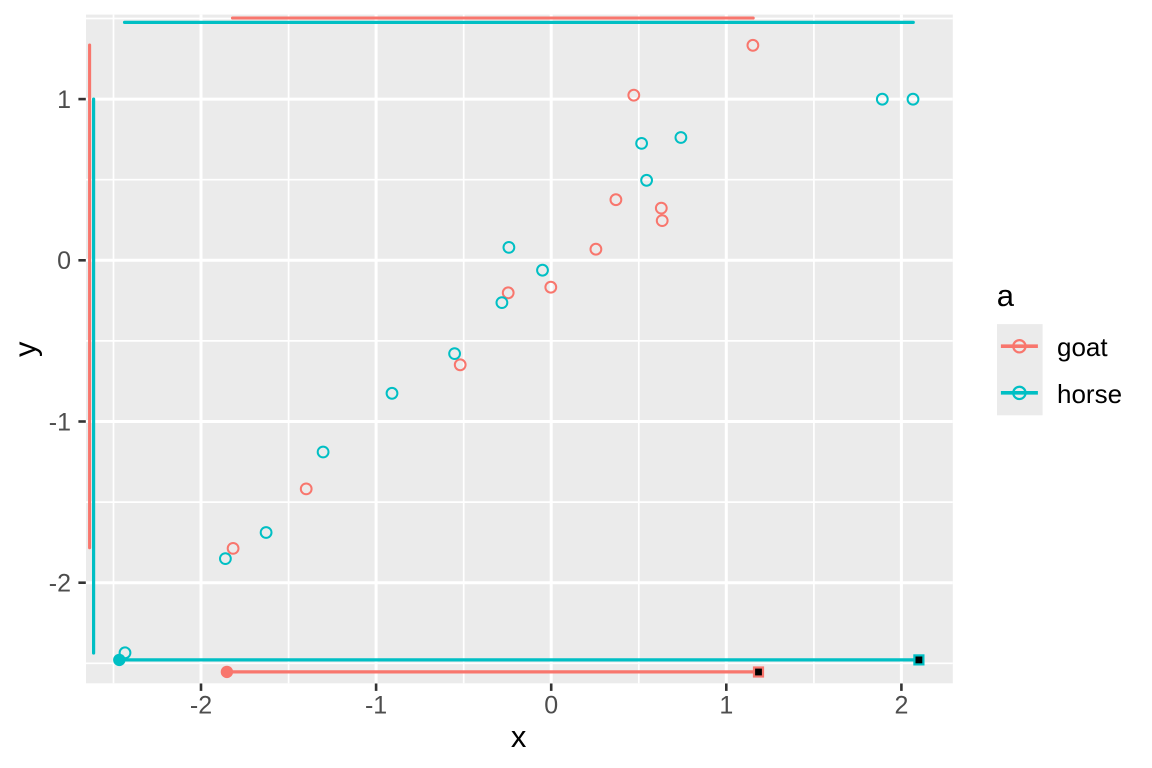 The image size is (1152, 768). I want to click on svg-text: x, so click(519, 736).